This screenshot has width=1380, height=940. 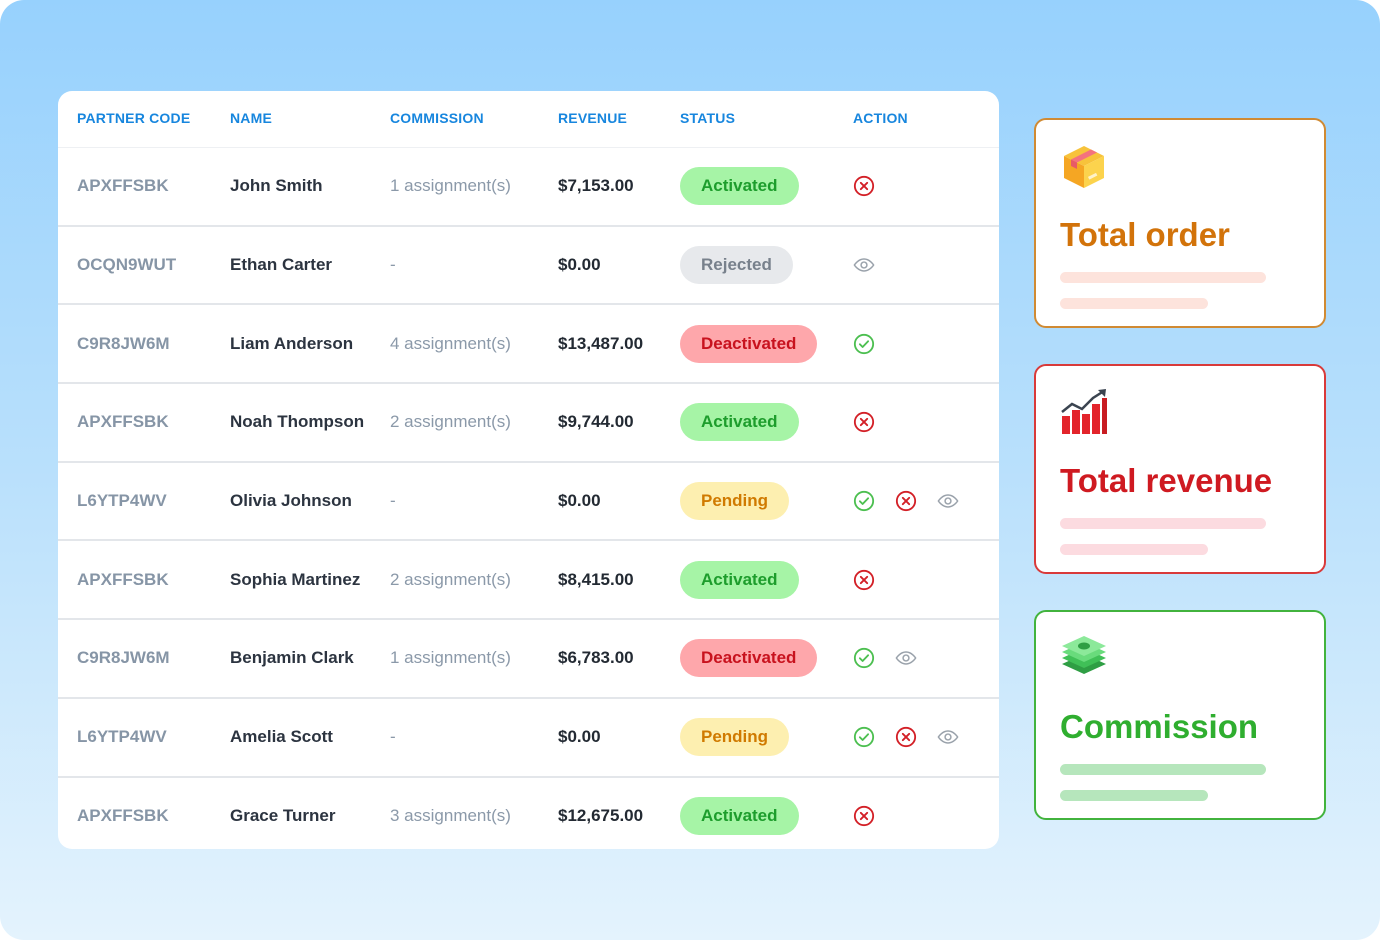 What do you see at coordinates (1084, 166) in the screenshot?
I see `package-box-icon` at bounding box center [1084, 166].